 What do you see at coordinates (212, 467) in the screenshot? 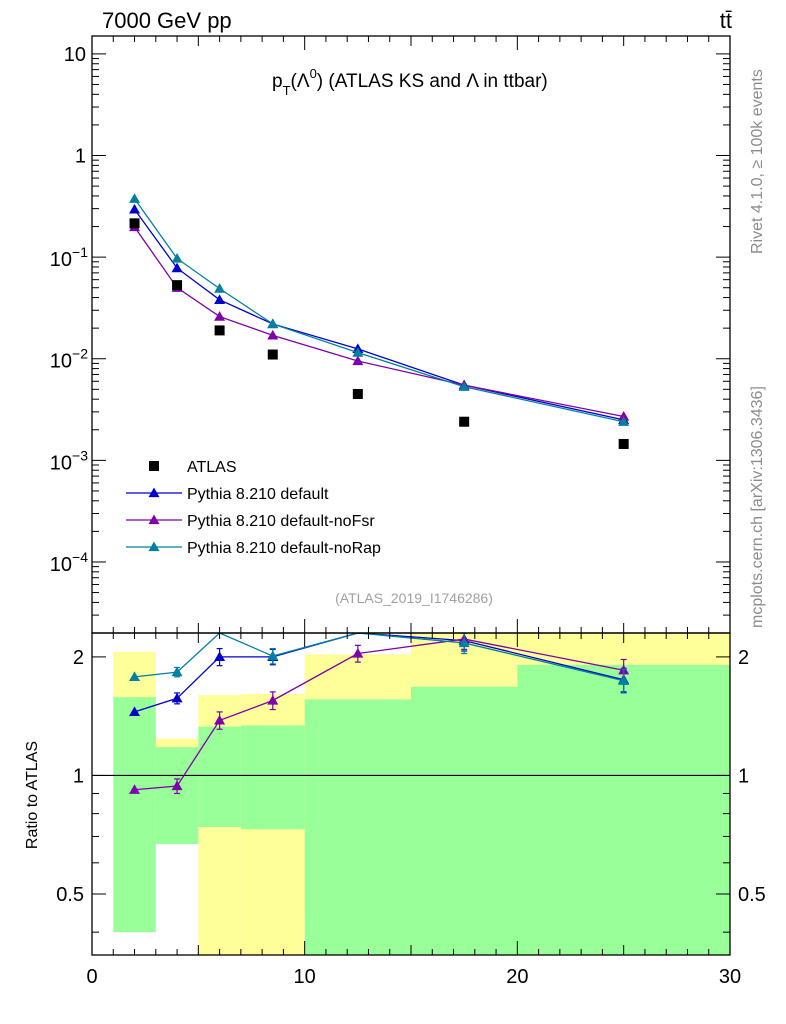
I see `legend-label-0: ATLAS` at bounding box center [212, 467].